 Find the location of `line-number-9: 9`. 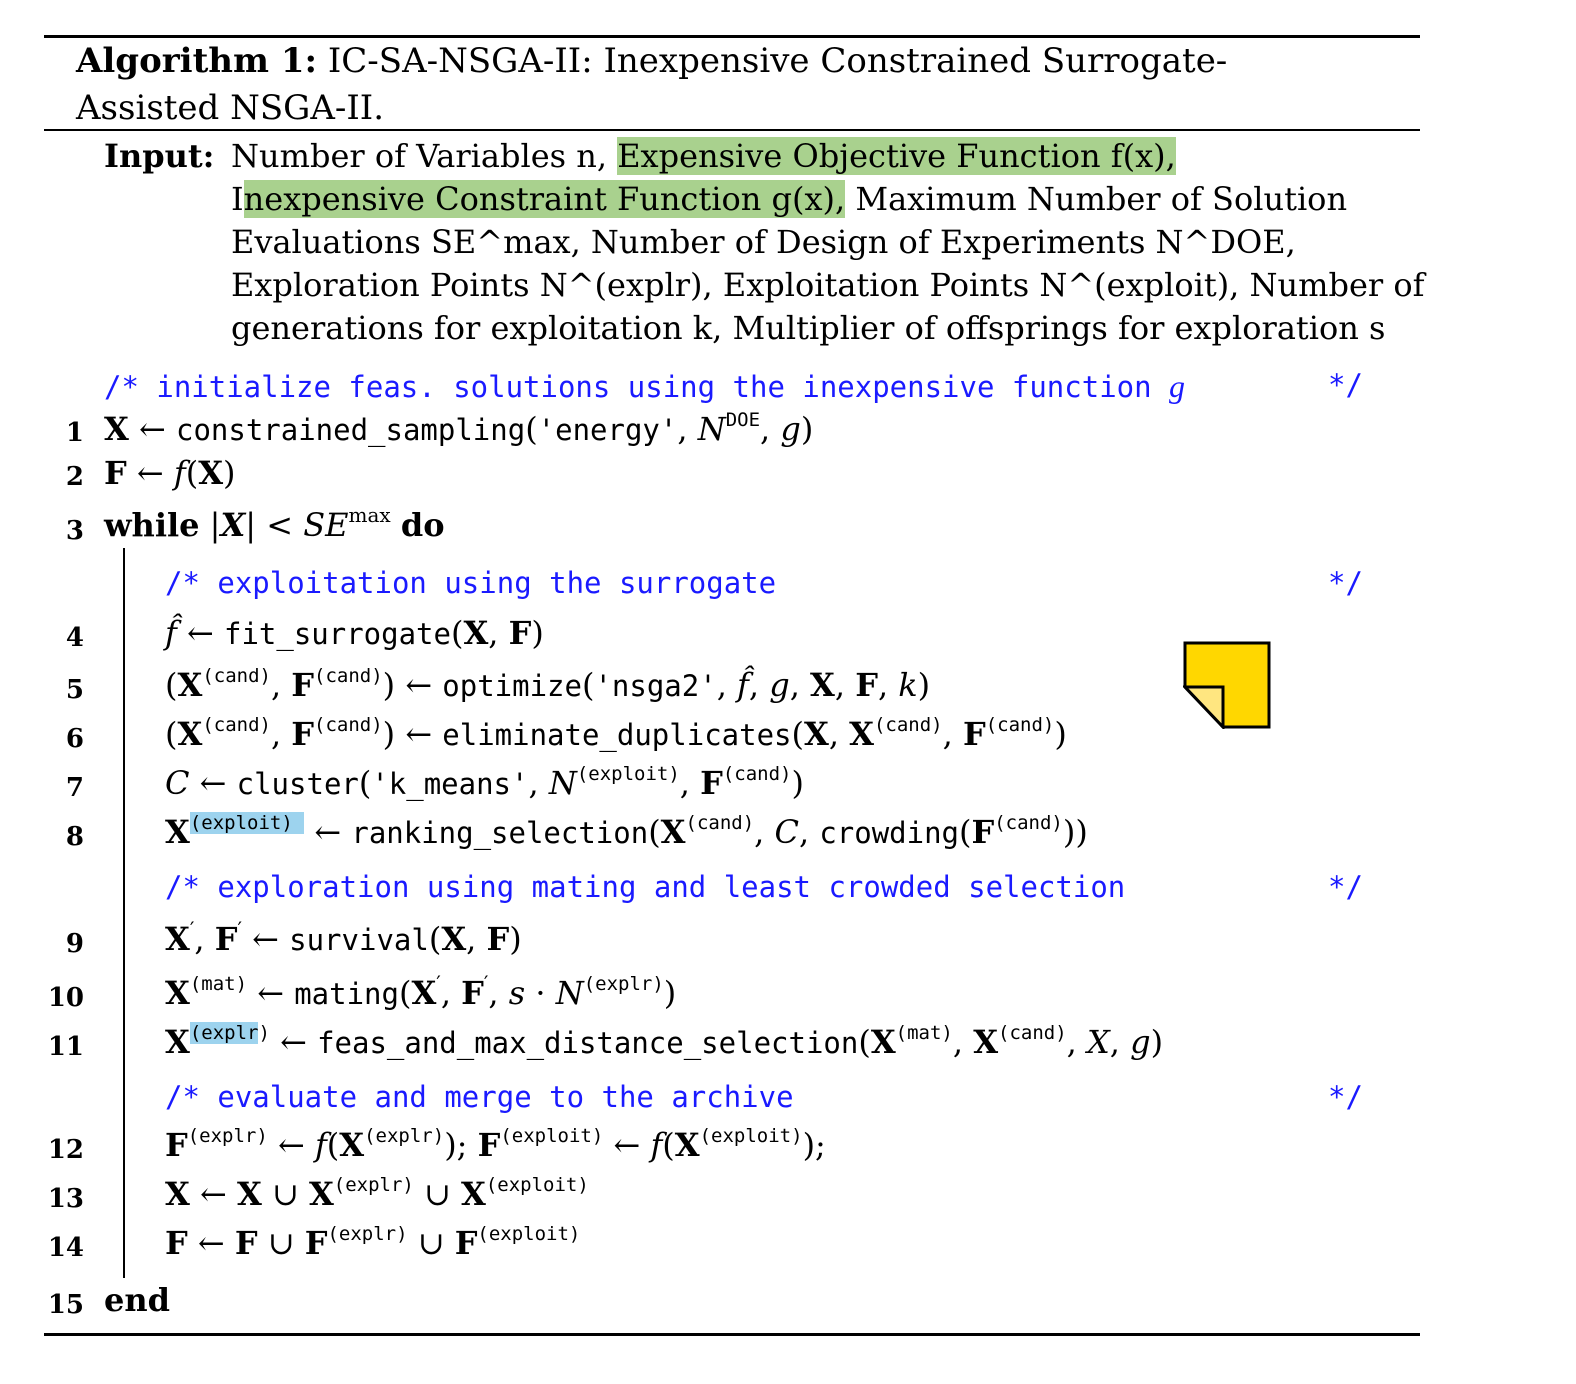

line-number-9: 9 is located at coordinates (74, 944).